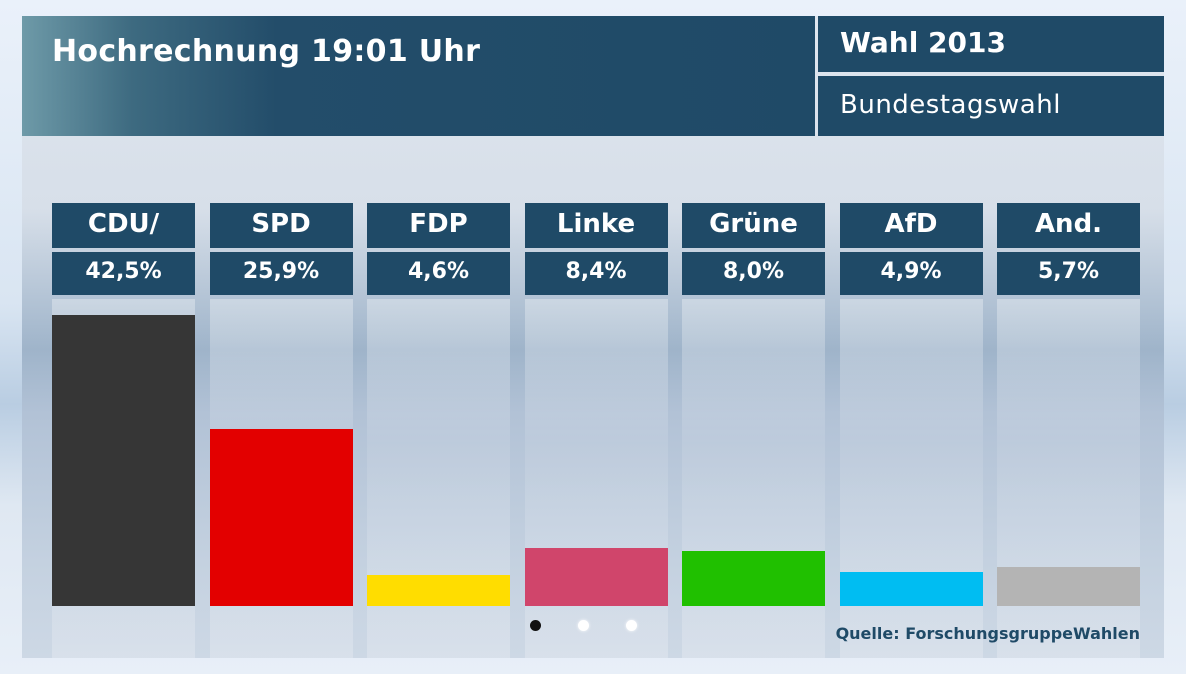  I want to click on election-type-box: Bundestagswahl, so click(991, 106).